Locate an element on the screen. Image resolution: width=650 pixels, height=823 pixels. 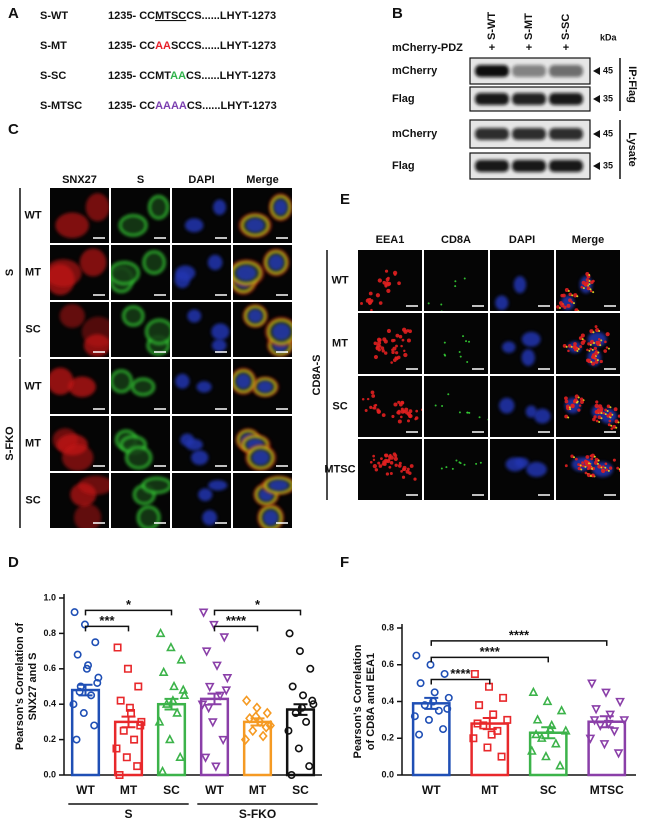
column-label: Merge is located at coordinates (588, 240).